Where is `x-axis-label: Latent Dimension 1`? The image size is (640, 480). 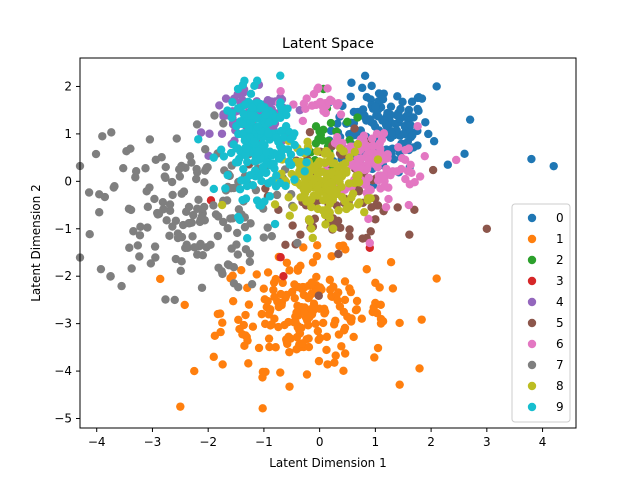 x-axis-label: Latent Dimension 1 is located at coordinates (328, 463).